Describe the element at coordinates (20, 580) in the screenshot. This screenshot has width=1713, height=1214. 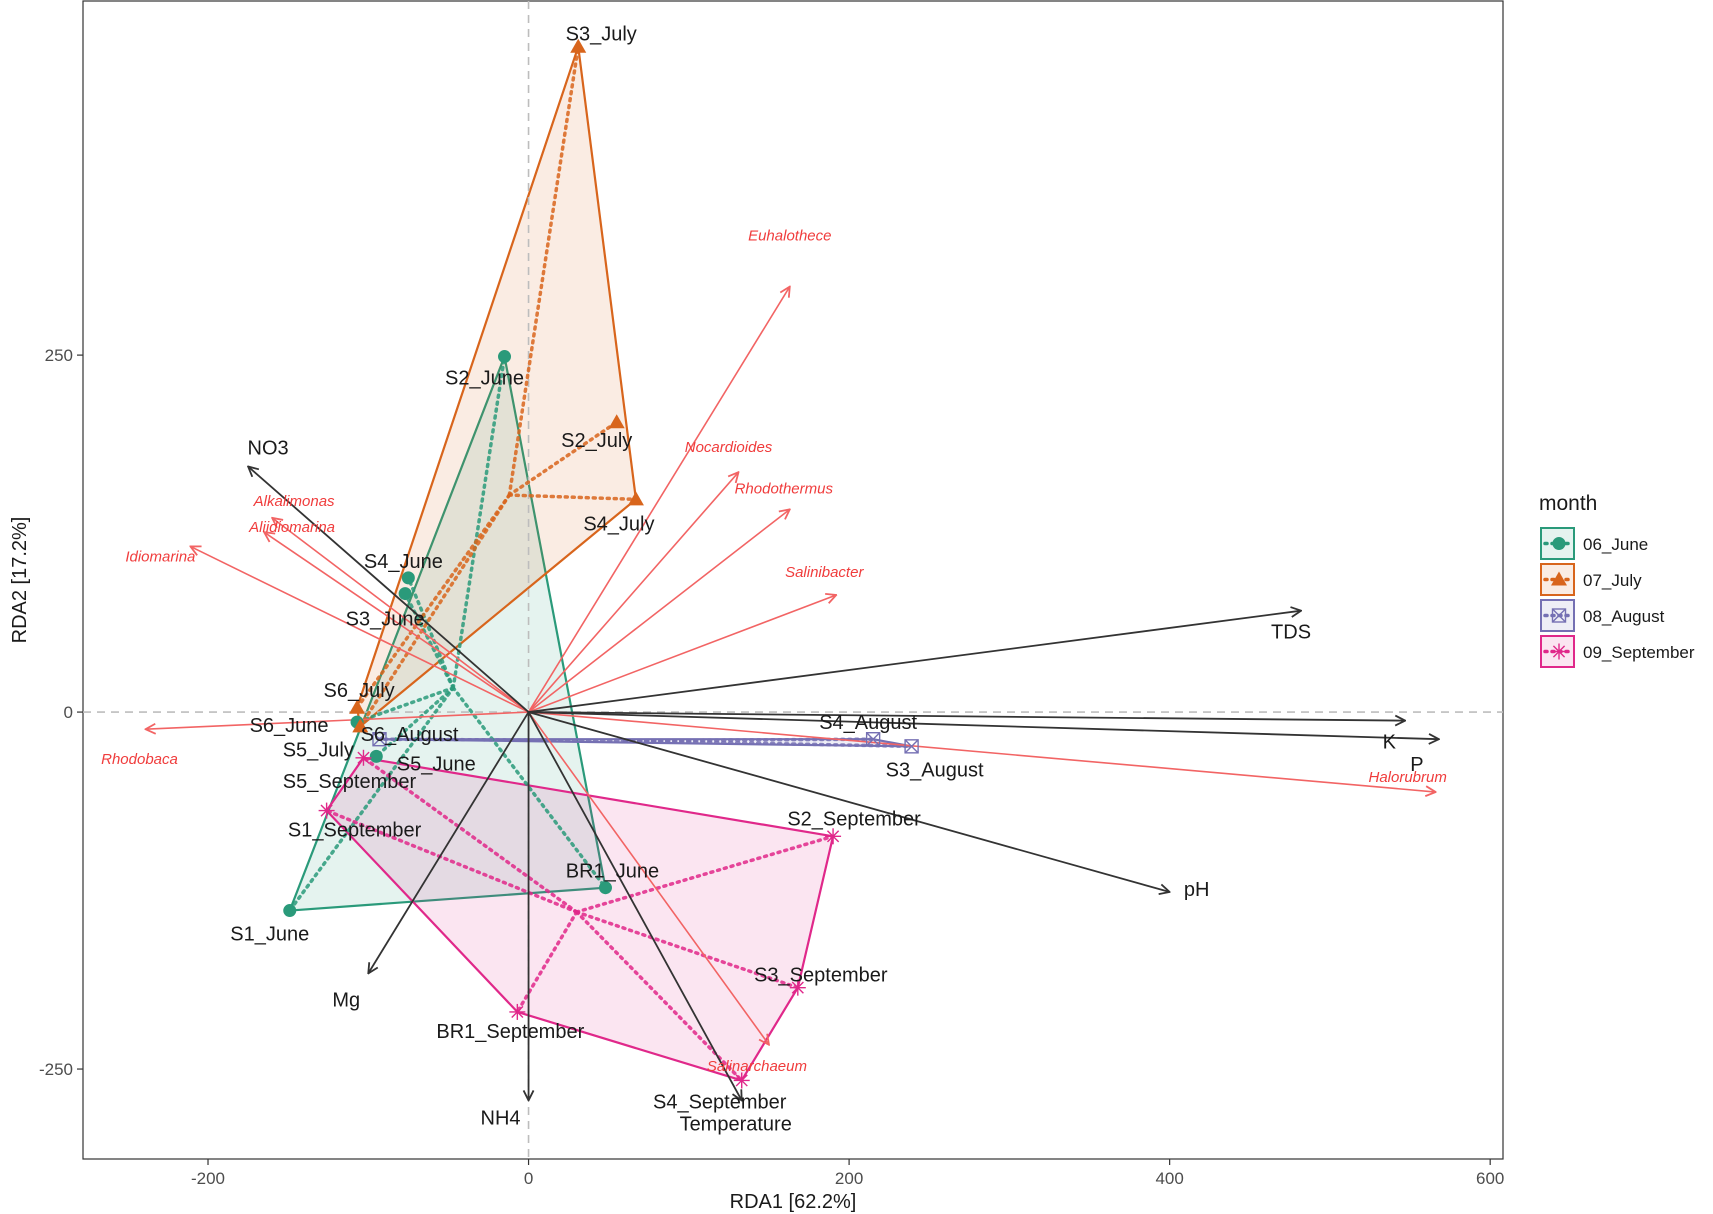
I see `y-axis-title: RDA2 [17.2%]` at that location.